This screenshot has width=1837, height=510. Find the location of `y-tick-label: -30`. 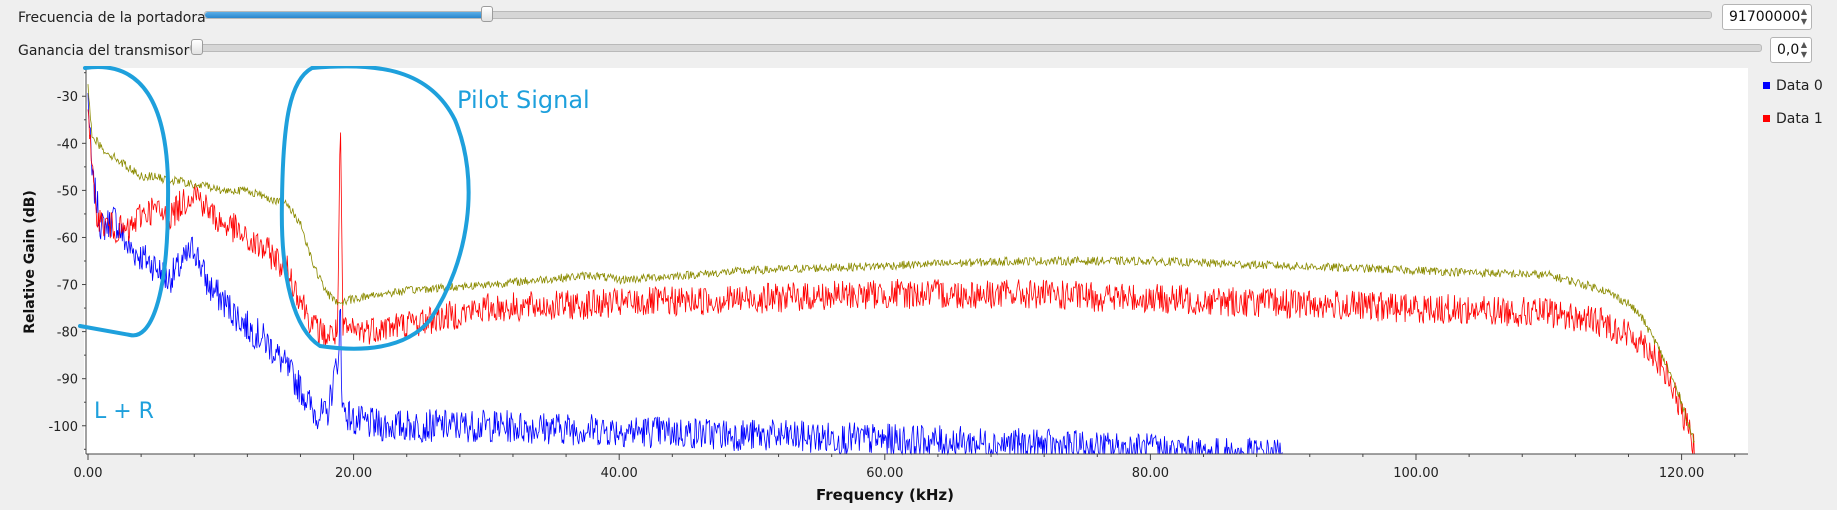

y-tick-label: -30 is located at coordinates (67, 97).